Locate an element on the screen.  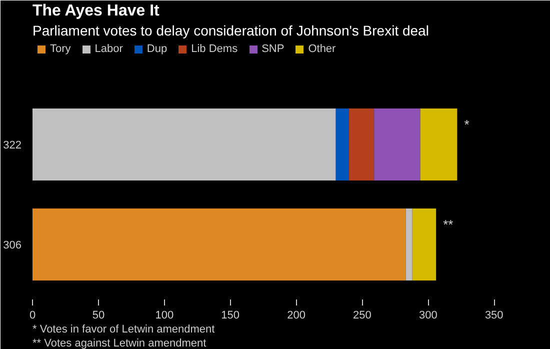
x-tick-label: 50 is located at coordinates (98, 316).